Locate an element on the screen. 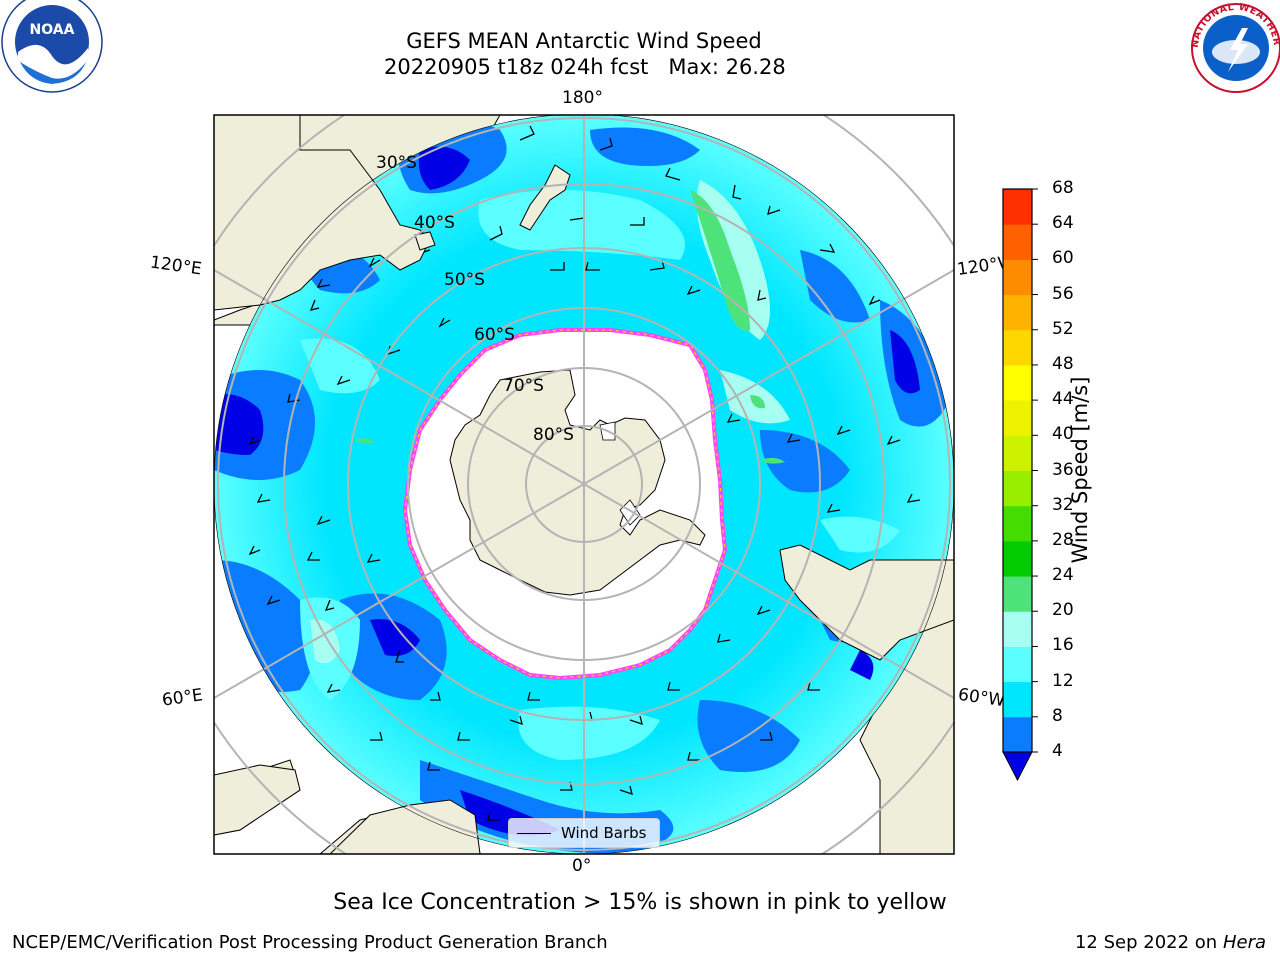 The image size is (1280, 960). nws-logo: NATIONAL WEATHER SERVICE is located at coordinates (1228, 46).